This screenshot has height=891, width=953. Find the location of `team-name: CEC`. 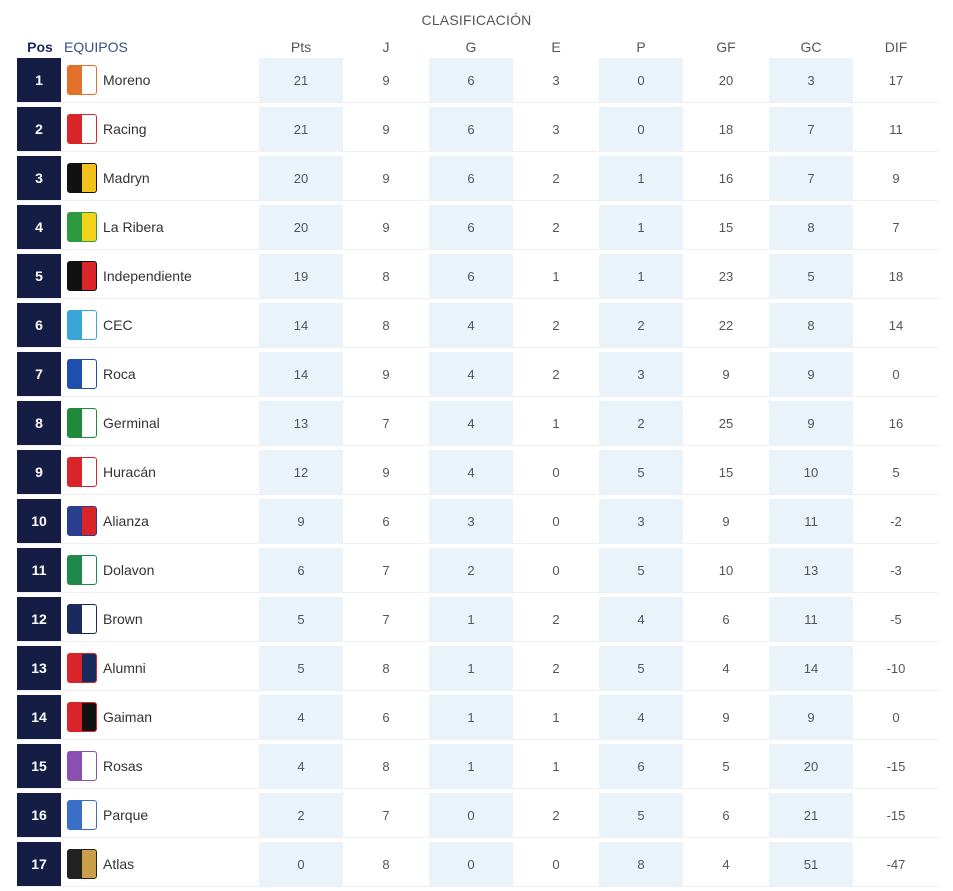

team-name: CEC is located at coordinates (118, 325).